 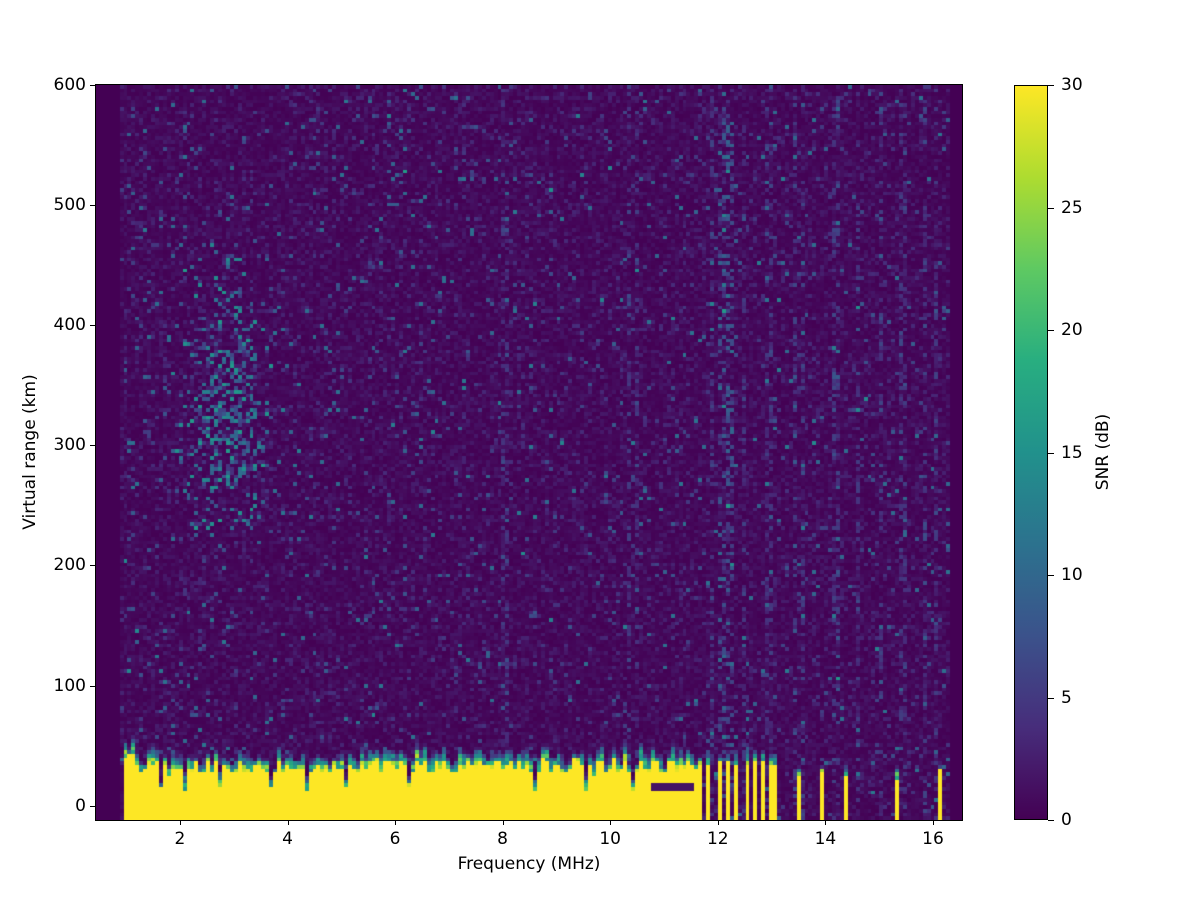 What do you see at coordinates (1066, 820) in the screenshot?
I see `colorbar-tick-label: 0` at bounding box center [1066, 820].